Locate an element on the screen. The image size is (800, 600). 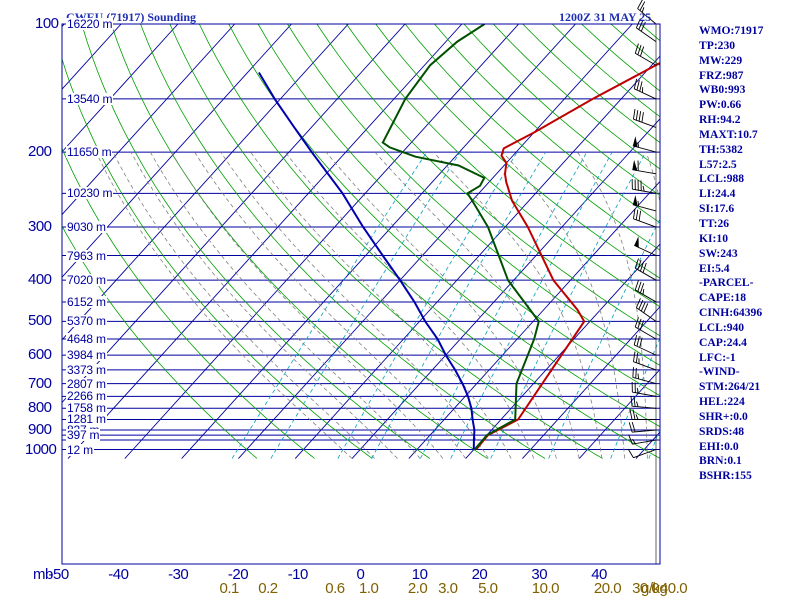
temperature-tick-label: -10 is located at coordinates (298, 574).